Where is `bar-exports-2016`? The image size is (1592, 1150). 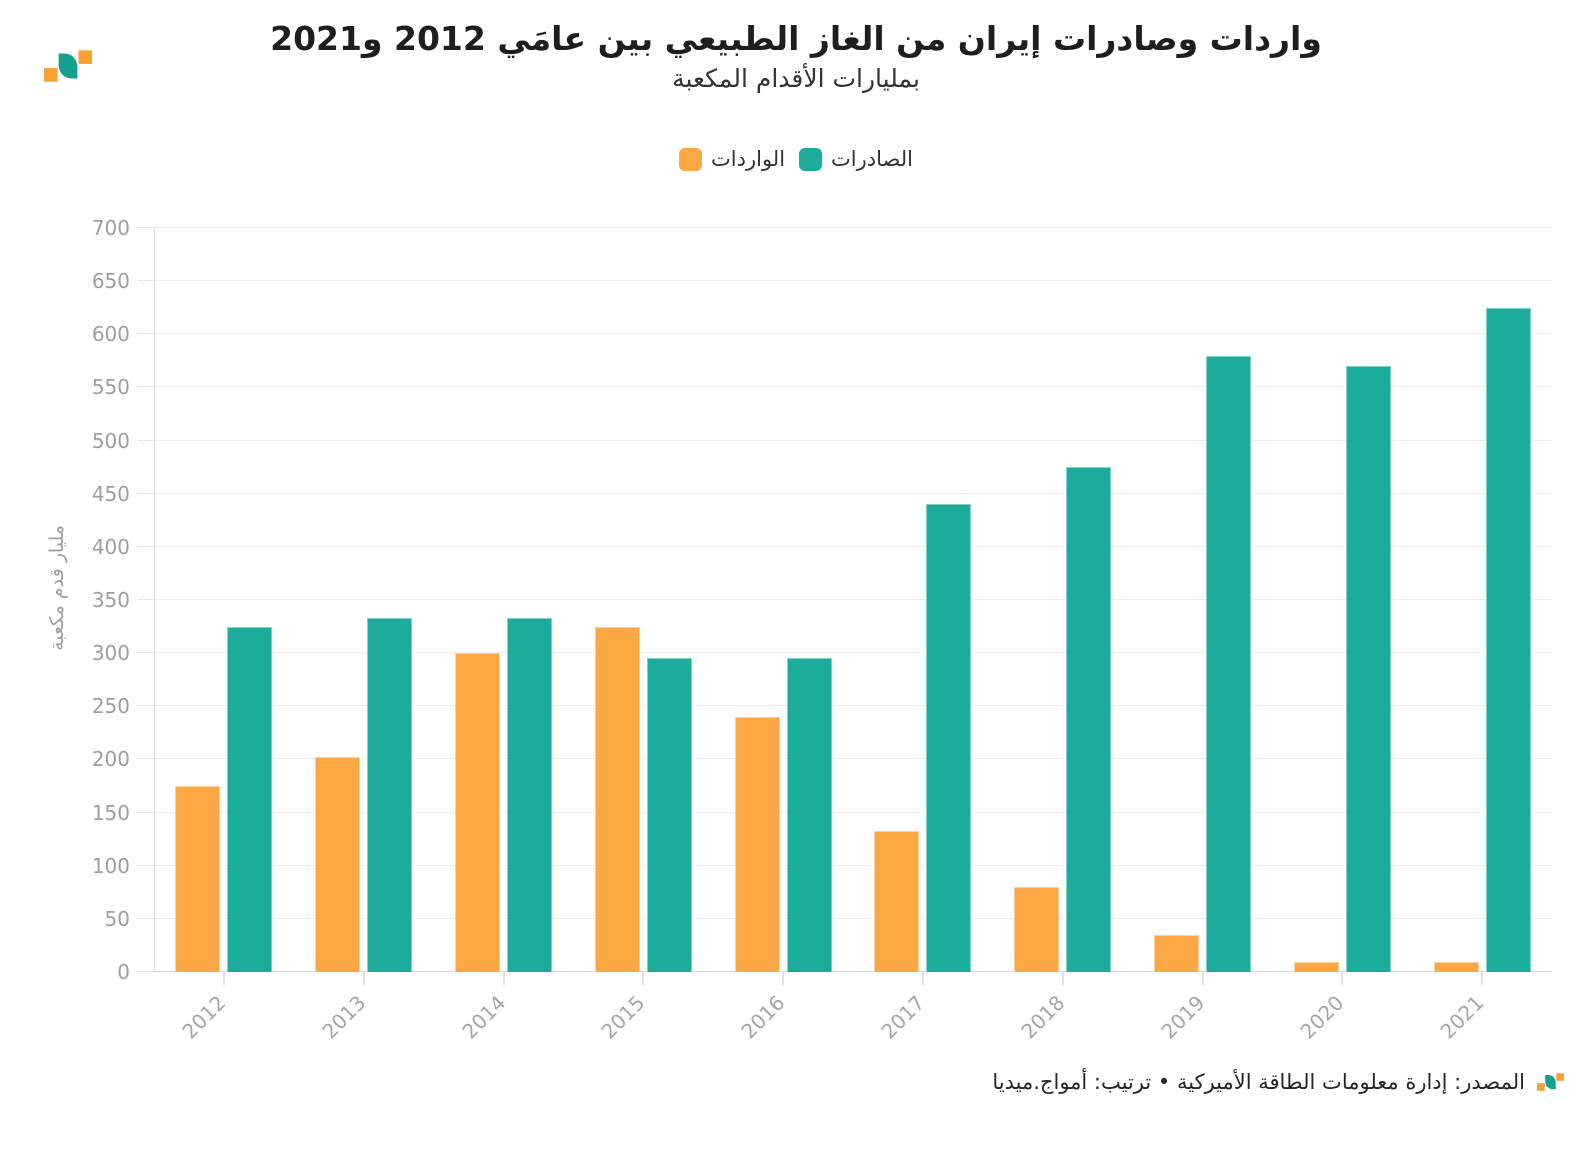 bar-exports-2016 is located at coordinates (809, 815).